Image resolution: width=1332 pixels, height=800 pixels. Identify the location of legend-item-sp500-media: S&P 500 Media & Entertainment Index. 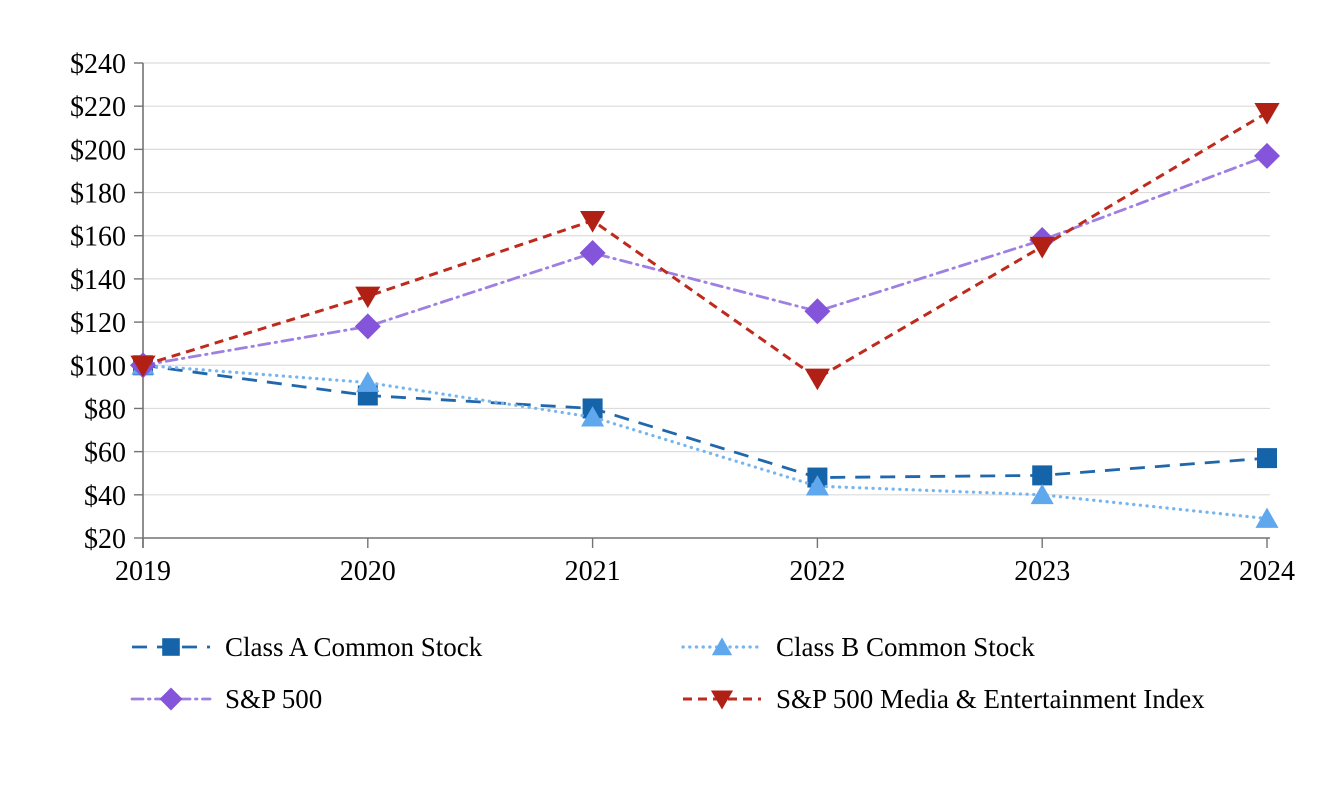
(943, 699).